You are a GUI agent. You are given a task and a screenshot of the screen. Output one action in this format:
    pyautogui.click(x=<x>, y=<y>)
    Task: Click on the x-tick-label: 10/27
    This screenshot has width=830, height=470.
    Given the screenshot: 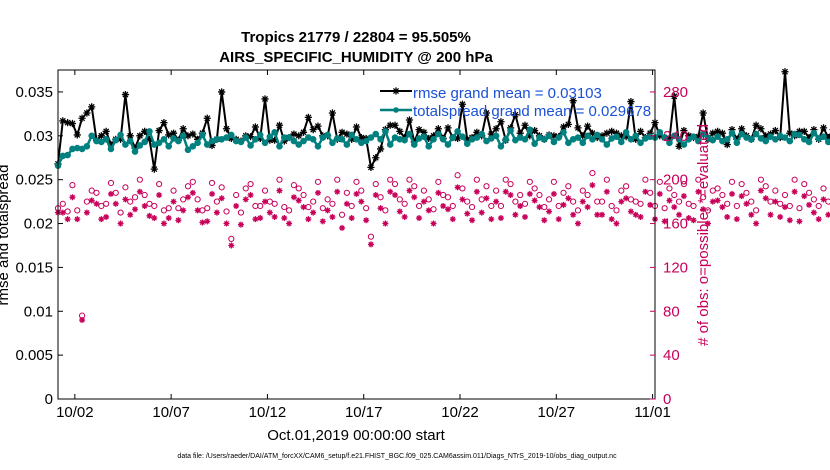 What is the action you would take?
    pyautogui.click(x=557, y=412)
    